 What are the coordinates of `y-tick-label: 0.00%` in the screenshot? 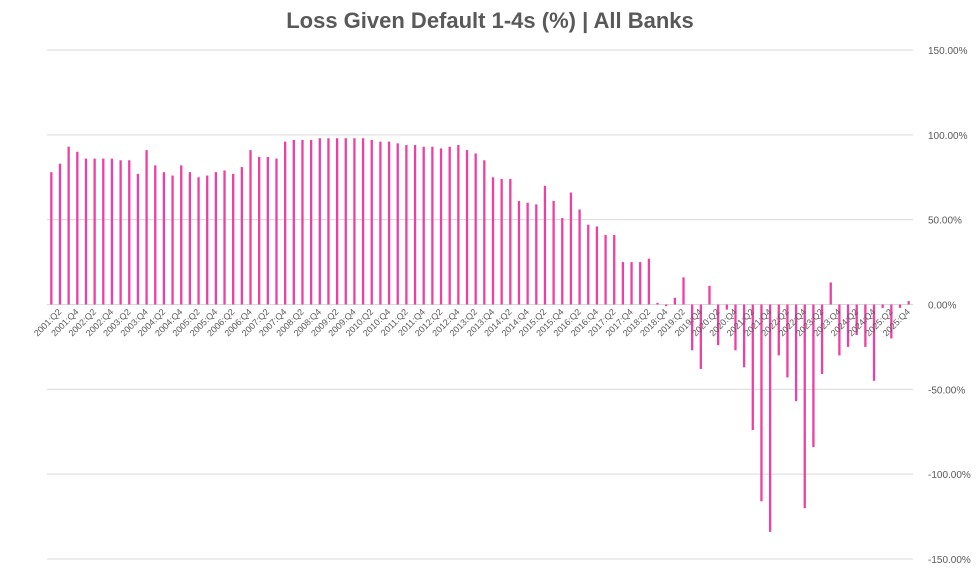 It's located at (942, 306).